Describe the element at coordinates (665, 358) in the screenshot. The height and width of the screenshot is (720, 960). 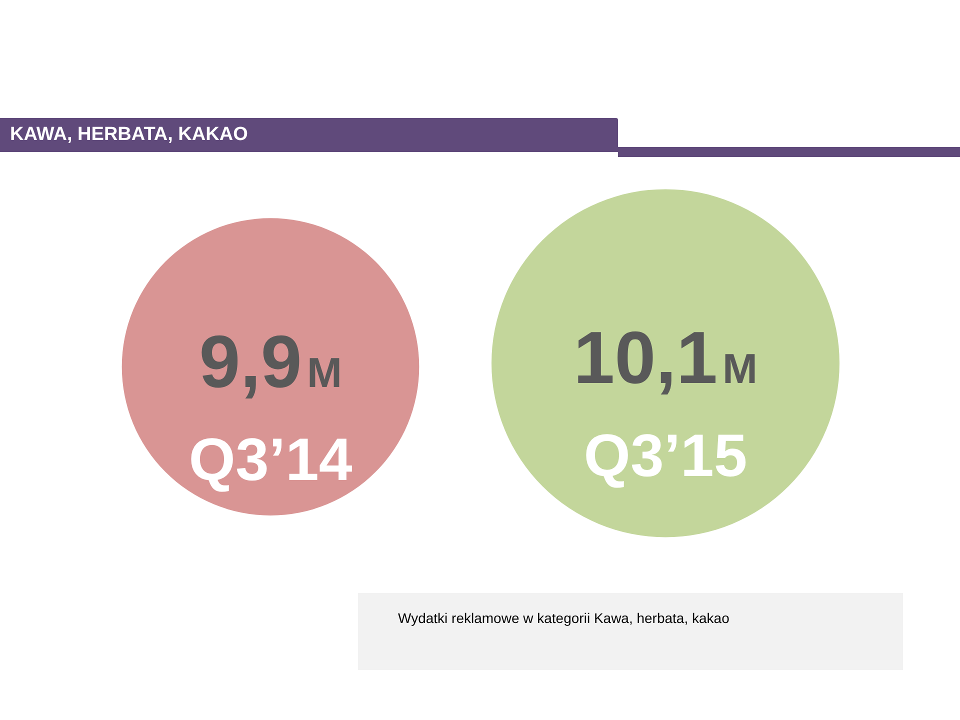
I see `data-label: 10,1M` at that location.